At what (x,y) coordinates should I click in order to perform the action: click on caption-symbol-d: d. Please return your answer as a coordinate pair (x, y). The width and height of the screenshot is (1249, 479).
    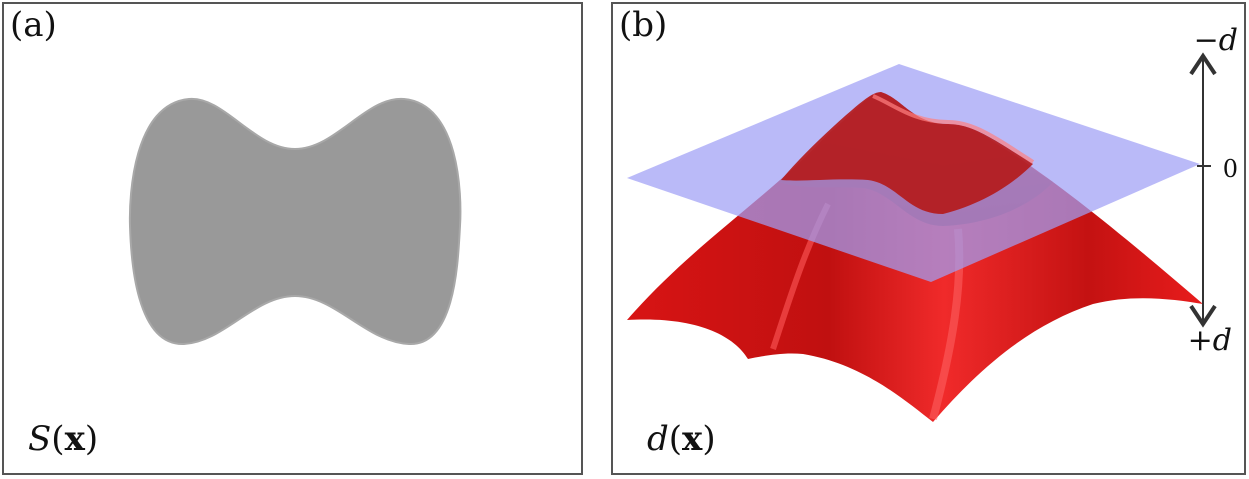
    Looking at the image, I should click on (658, 439).